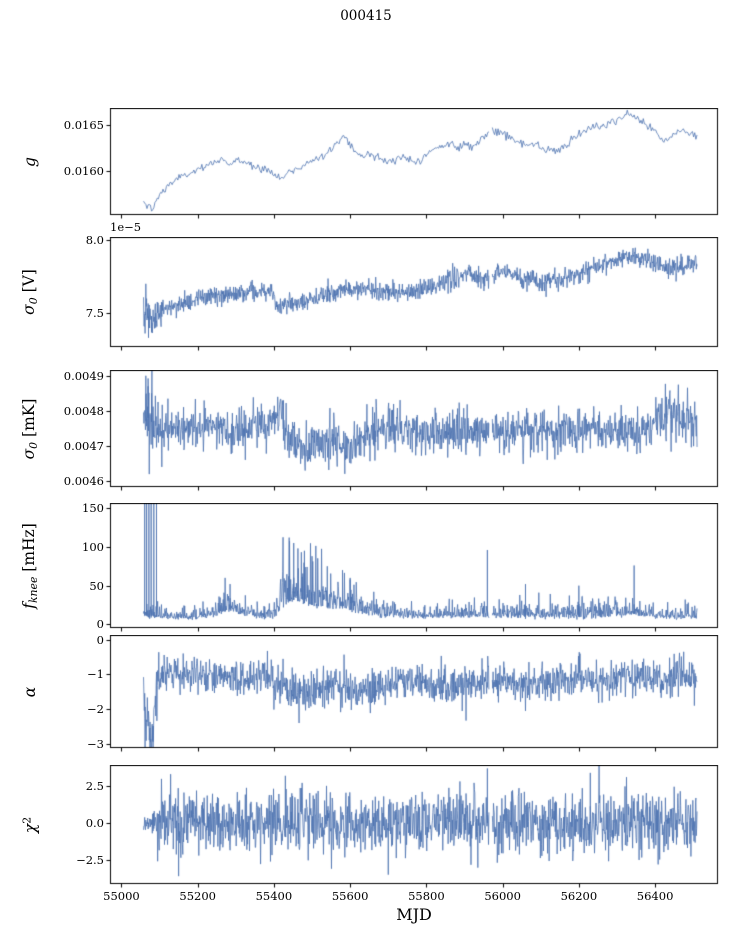  What do you see at coordinates (366, 694) in the screenshot?
I see `panel-alpha-plot` at bounding box center [366, 694].